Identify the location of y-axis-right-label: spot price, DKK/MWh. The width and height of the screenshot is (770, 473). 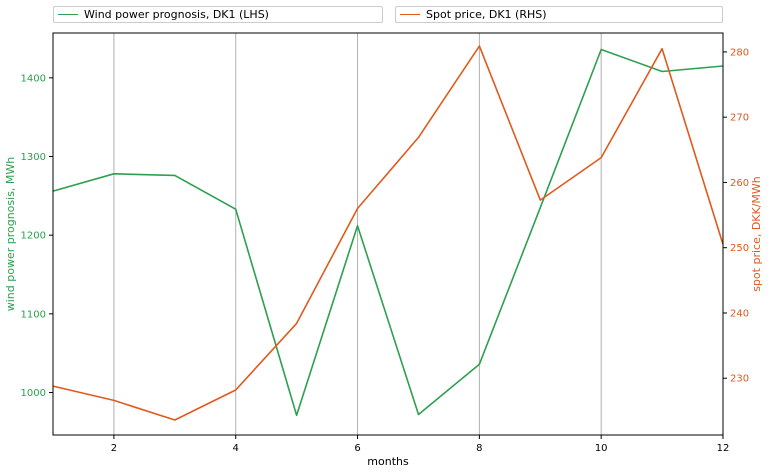
(756, 234).